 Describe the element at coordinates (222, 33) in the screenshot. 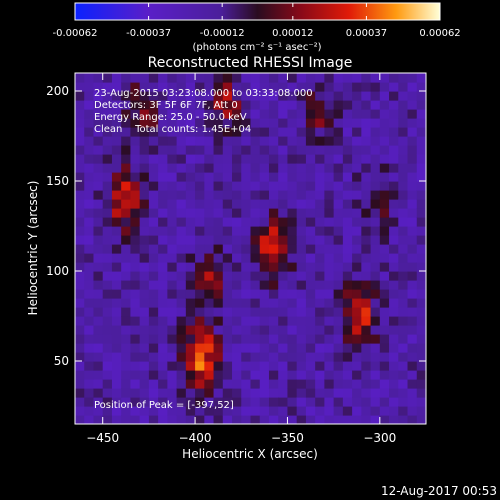

I see `colorbar-tick-label: -0.00012` at that location.